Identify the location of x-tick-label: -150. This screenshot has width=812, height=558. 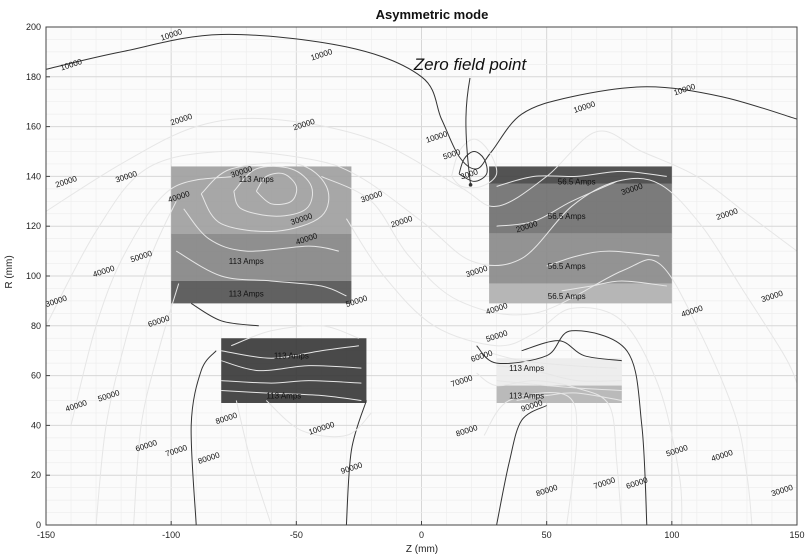
(46, 535).